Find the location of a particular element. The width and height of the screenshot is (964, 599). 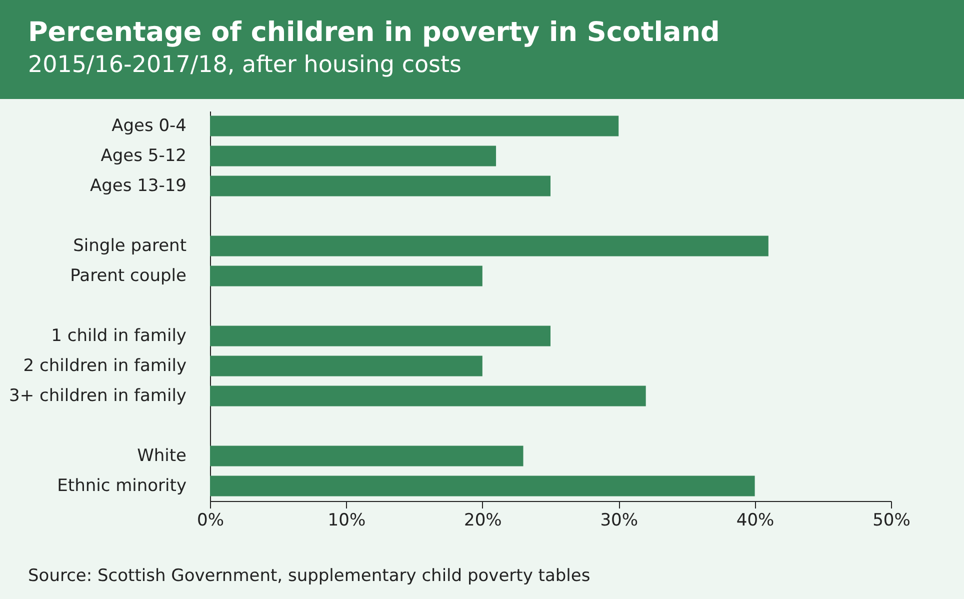

y-tick-label: Parent couple is located at coordinates (128, 276).